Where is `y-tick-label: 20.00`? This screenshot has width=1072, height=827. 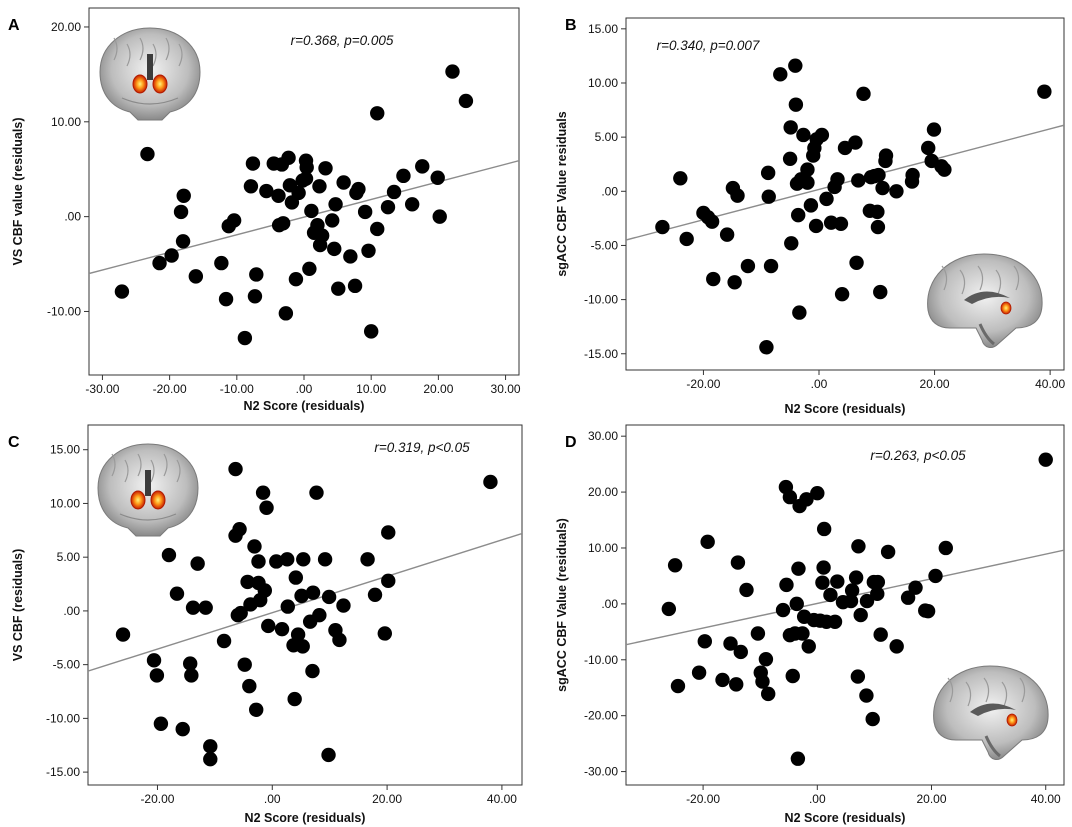 y-tick-label: 20.00 is located at coordinates (603, 492).